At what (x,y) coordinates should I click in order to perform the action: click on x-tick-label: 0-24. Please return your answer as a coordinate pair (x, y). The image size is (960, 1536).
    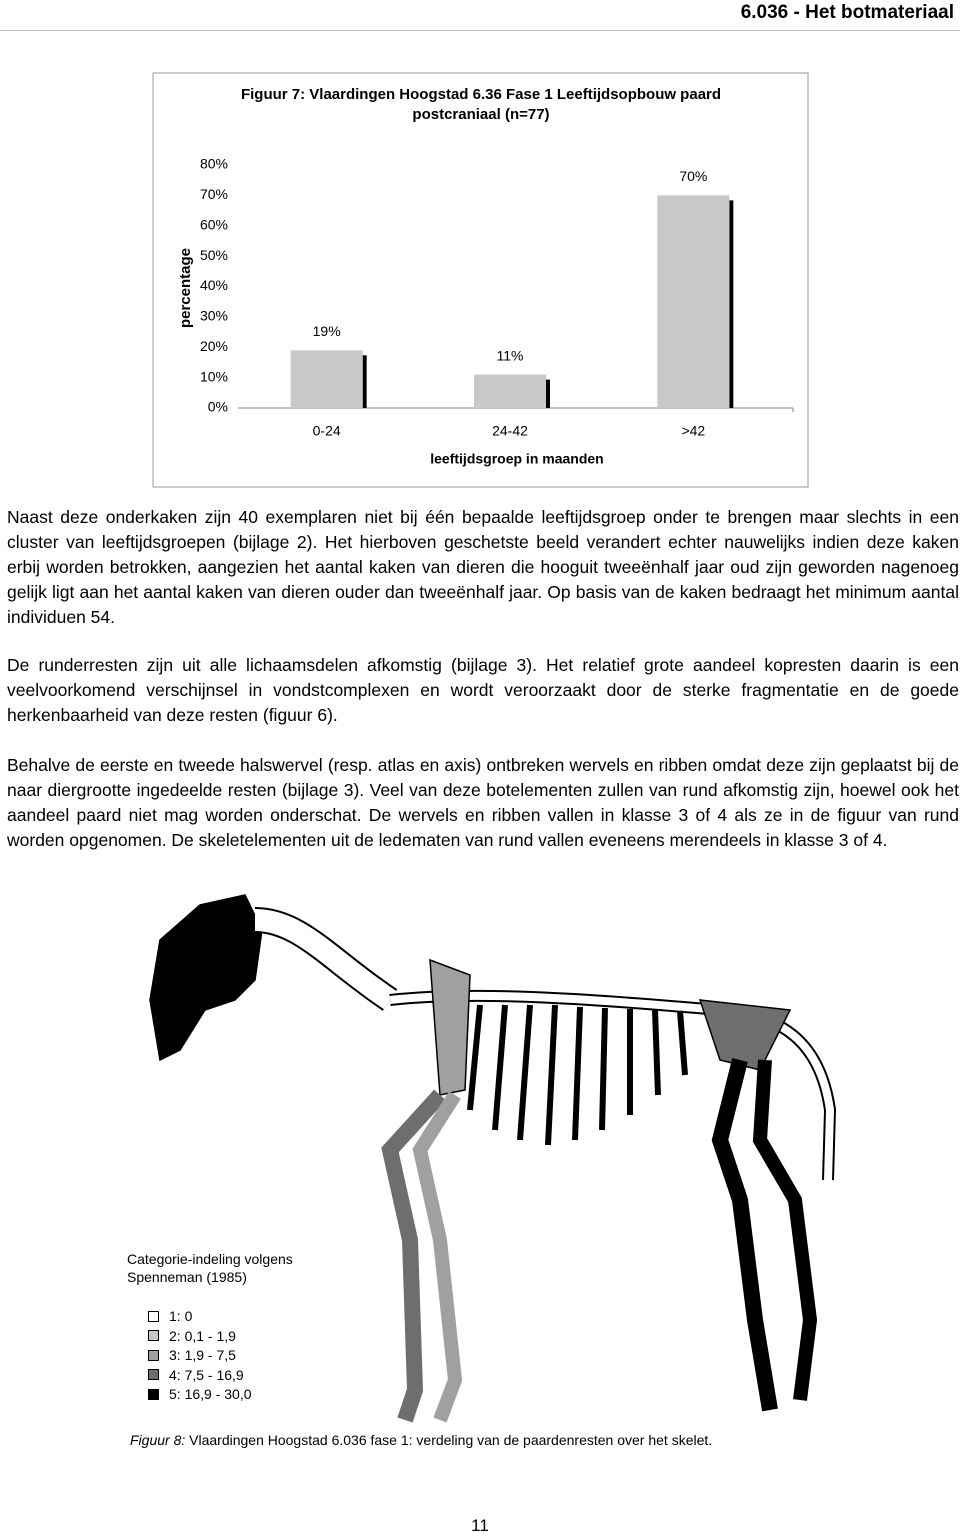
    Looking at the image, I should click on (327, 431).